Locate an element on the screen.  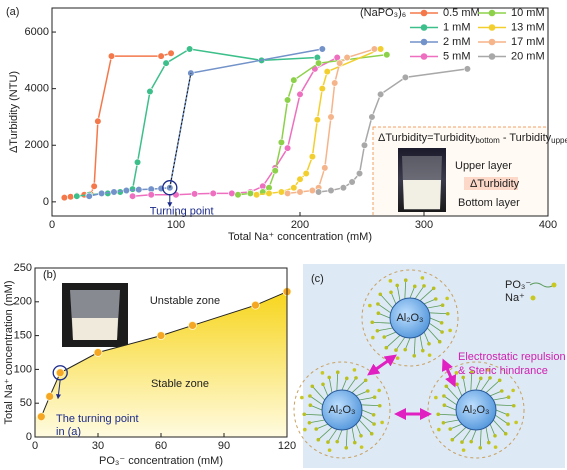
legend-label: 5 mM is located at coordinates (457, 56).